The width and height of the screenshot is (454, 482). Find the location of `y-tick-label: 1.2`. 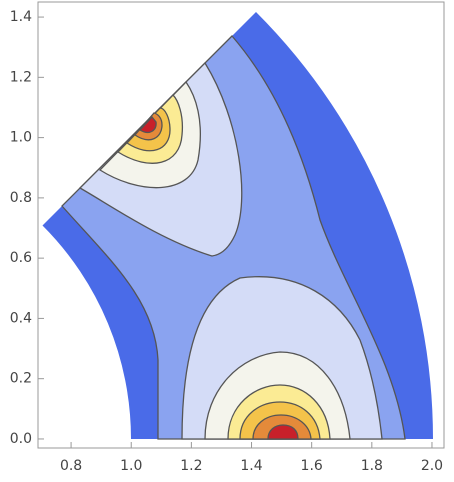

y-tick-label: 1.2 is located at coordinates (21, 77).